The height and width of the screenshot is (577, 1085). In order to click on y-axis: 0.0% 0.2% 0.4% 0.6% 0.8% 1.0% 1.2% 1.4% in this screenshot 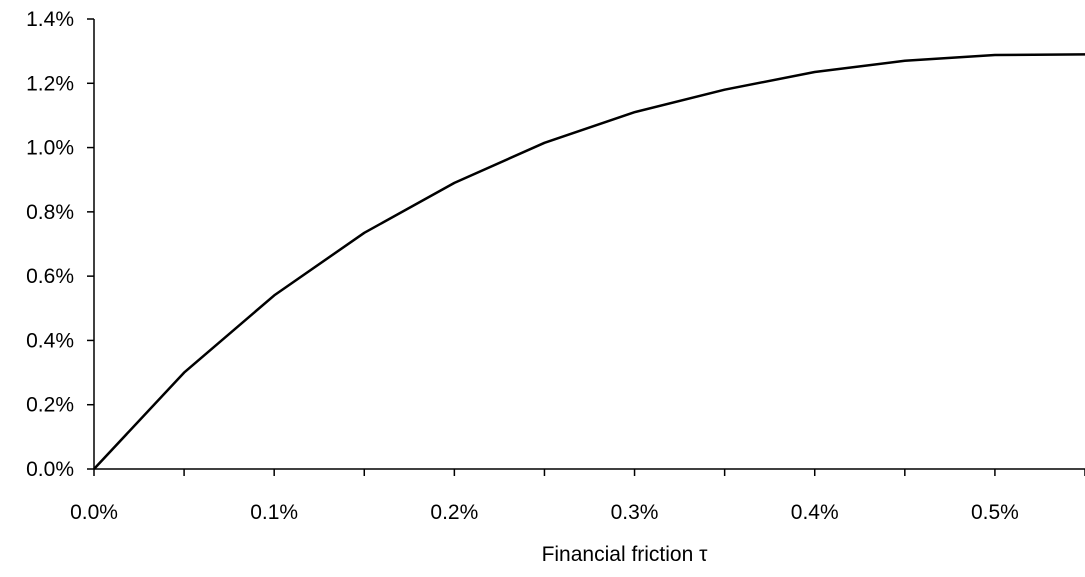, I will do `click(60, 244)`.